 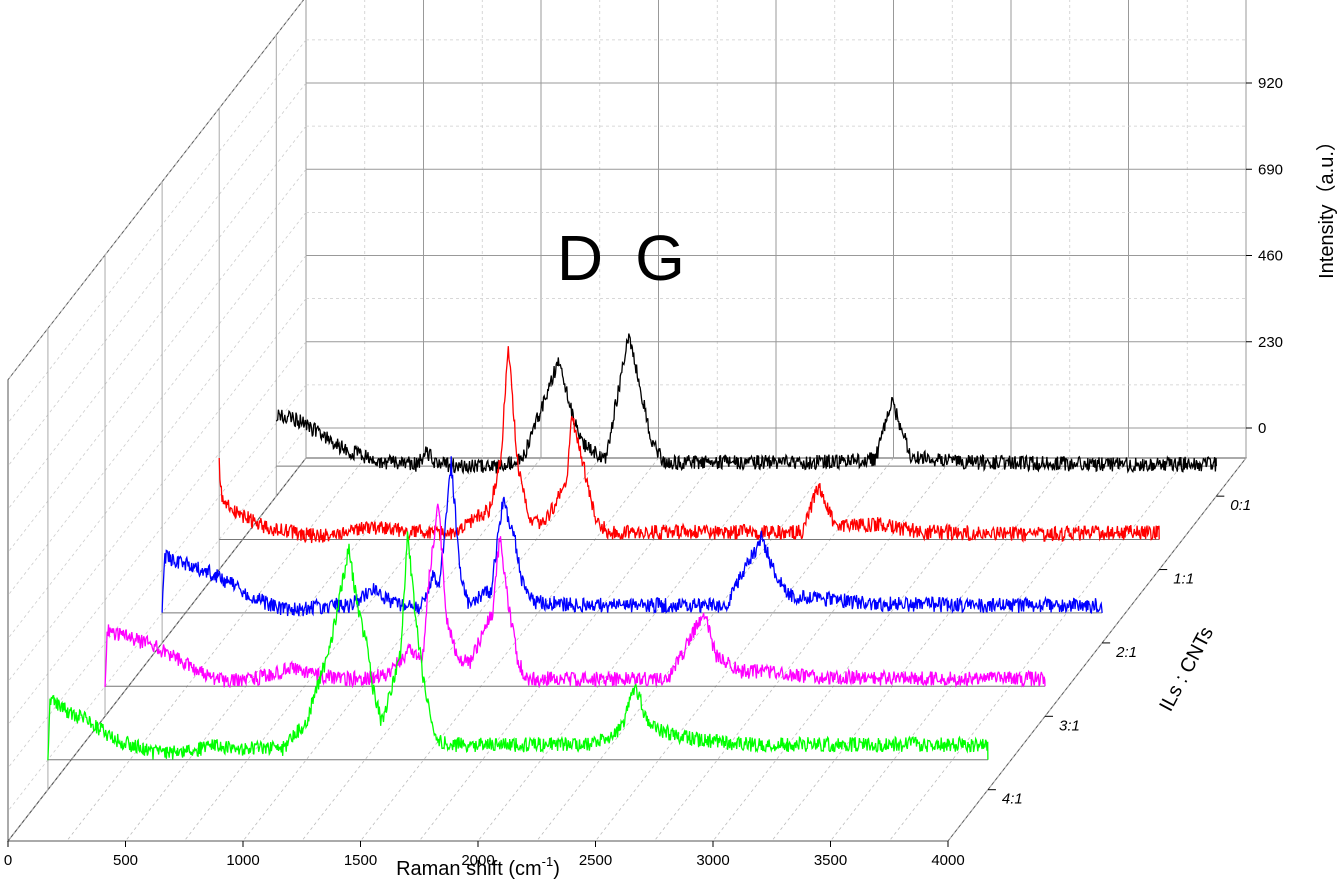 I want to click on z-tick-label: 920, so click(x=1270, y=83).